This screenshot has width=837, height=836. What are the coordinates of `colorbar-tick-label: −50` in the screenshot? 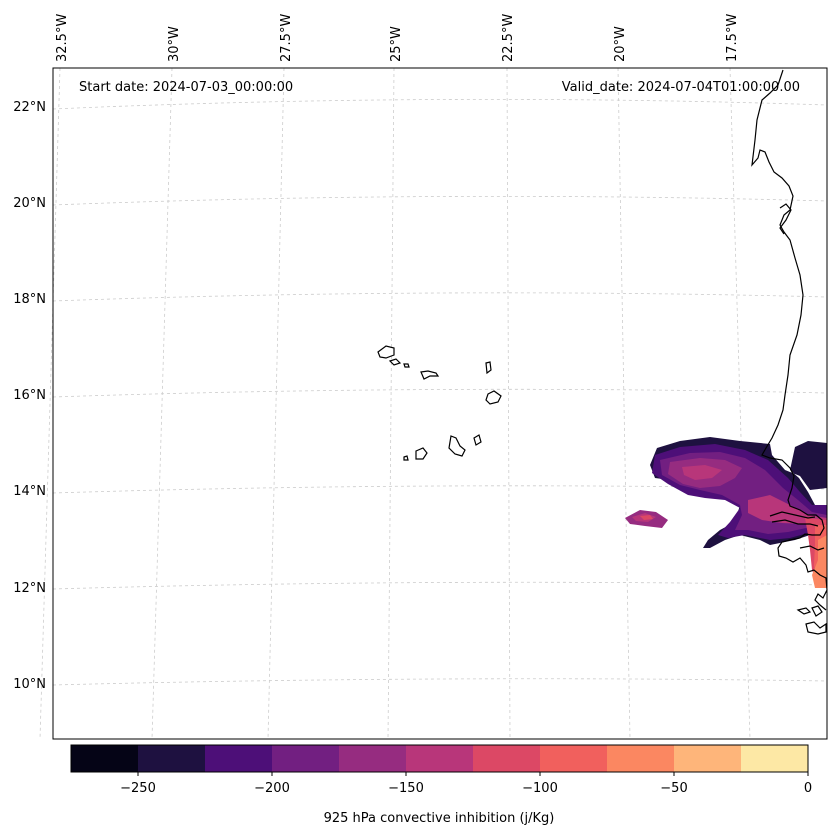 It's located at (673, 788).